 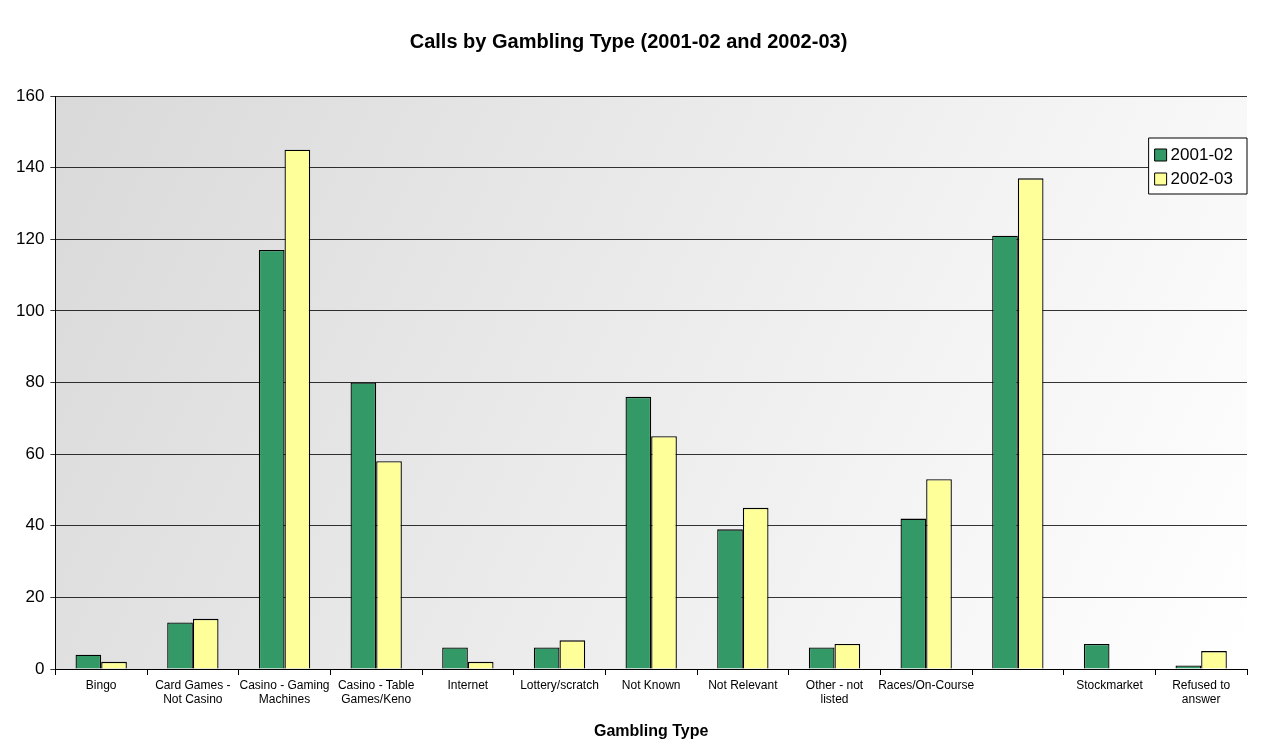 What do you see at coordinates (193, 691) in the screenshot?
I see `x-tick-label: Card Games - Not Casino` at bounding box center [193, 691].